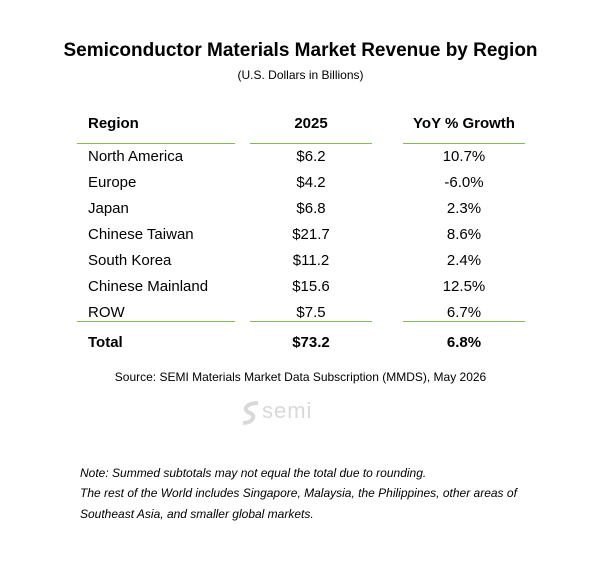 The width and height of the screenshot is (601, 566). Describe the element at coordinates (464, 234) in the screenshot. I see `table-cell: 8.6%` at that location.